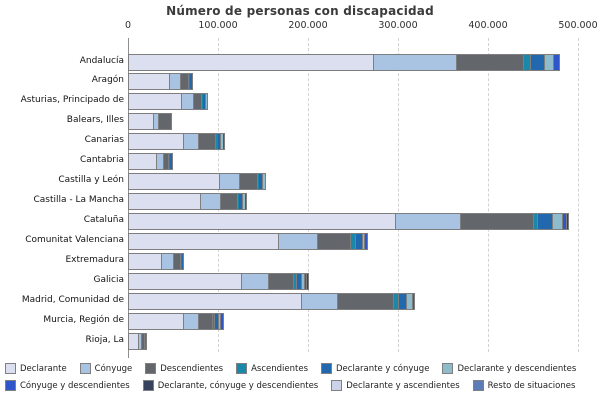 This screenshot has width=600, height=400. I want to click on legend-item: Declarante y cónyuge, so click(375, 368).